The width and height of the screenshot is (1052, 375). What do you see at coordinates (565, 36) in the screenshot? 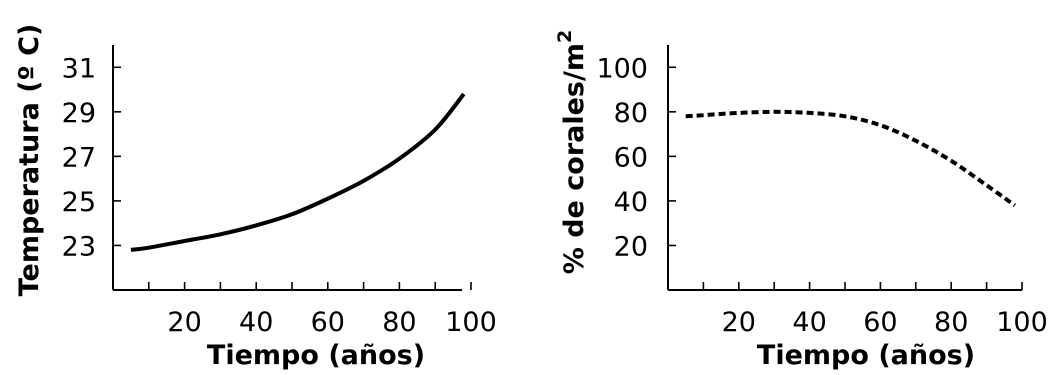
I see `y-axis-title-superscript: 2` at bounding box center [565, 36].